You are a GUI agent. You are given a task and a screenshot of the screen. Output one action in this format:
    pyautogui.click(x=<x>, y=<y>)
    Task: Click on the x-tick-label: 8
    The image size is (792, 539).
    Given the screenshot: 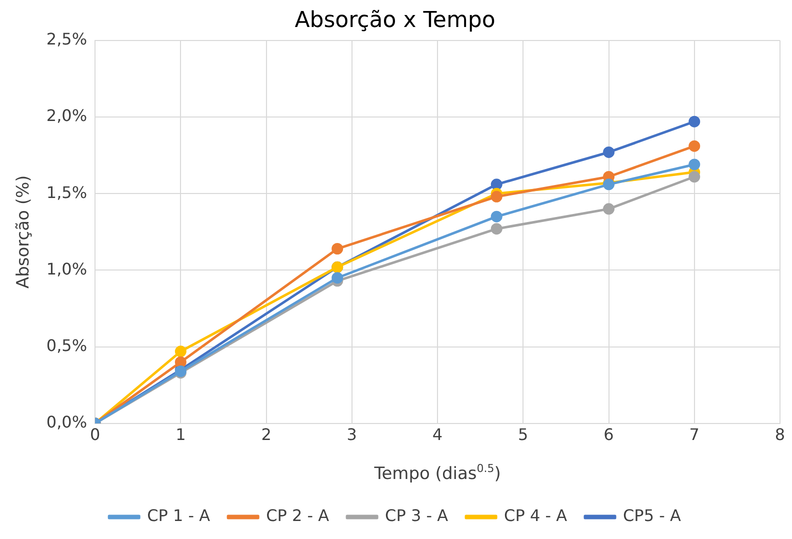 What is the action you would take?
    pyautogui.click(x=780, y=434)
    